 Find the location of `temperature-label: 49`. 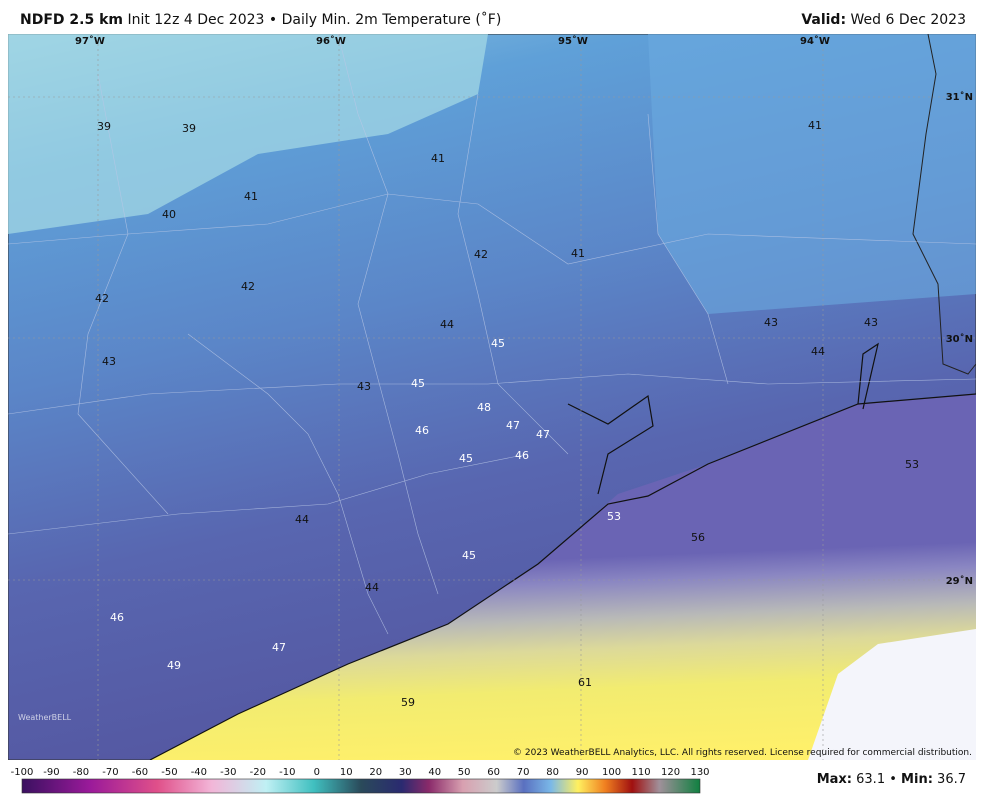

temperature-label: 49 is located at coordinates (174, 665).